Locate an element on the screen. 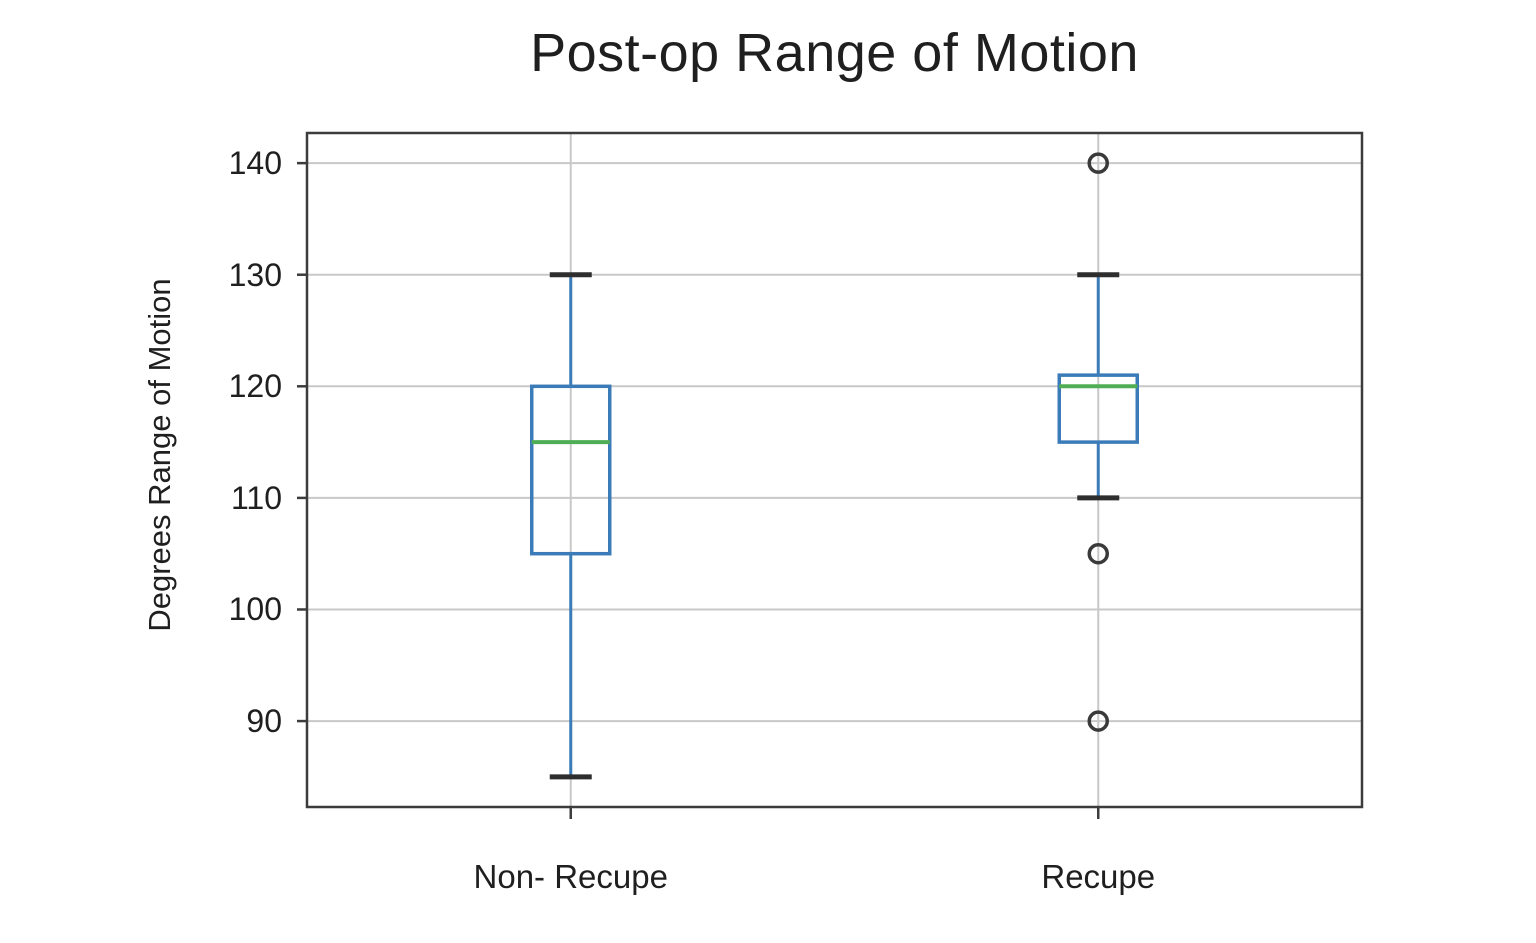 The height and width of the screenshot is (943, 1536). y-tick-label: 130 is located at coordinates (255, 274).